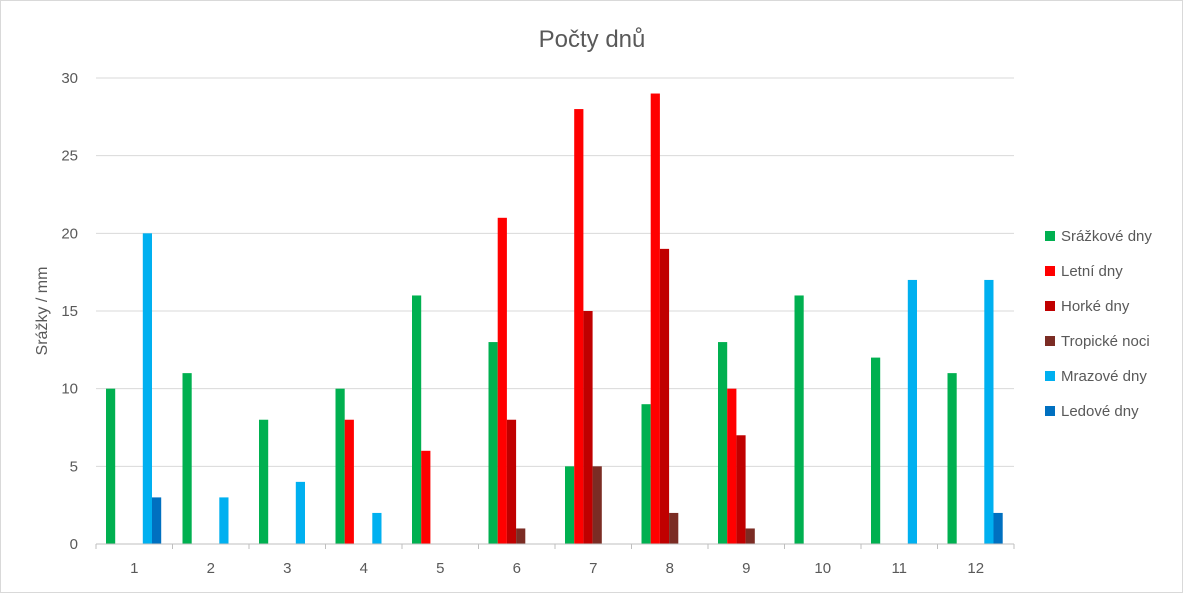  What do you see at coordinates (1104, 376) in the screenshot?
I see `legend-label: Mrazové dny` at bounding box center [1104, 376].